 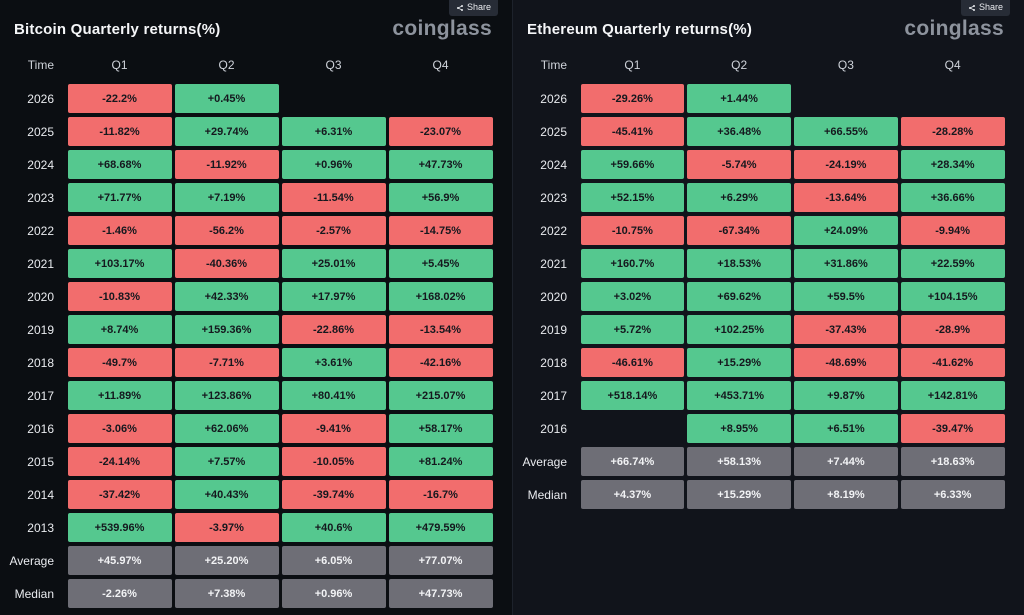 I want to click on value-cell: +22.59%, so click(x=952, y=263).